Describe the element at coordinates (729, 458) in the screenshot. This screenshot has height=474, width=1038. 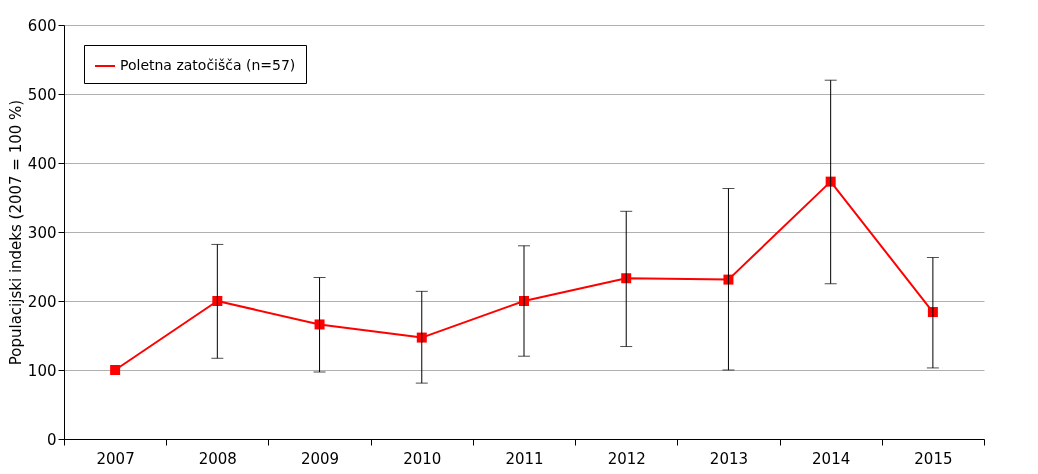
I see `x-tick-label: 2013` at that location.